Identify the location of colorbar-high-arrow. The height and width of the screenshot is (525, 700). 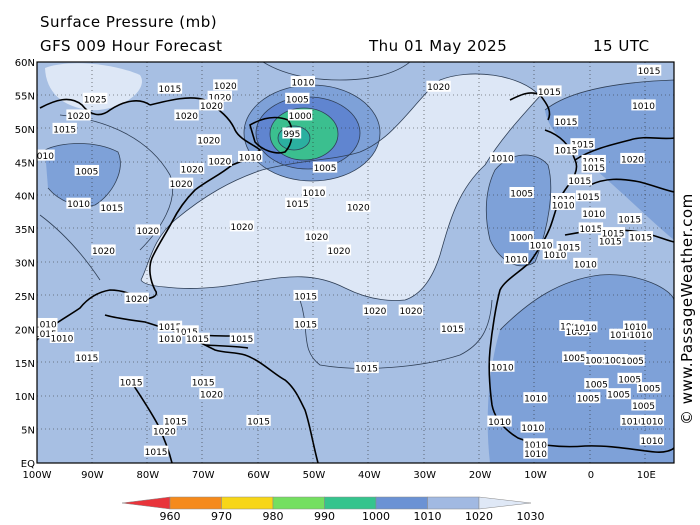
(505, 503).